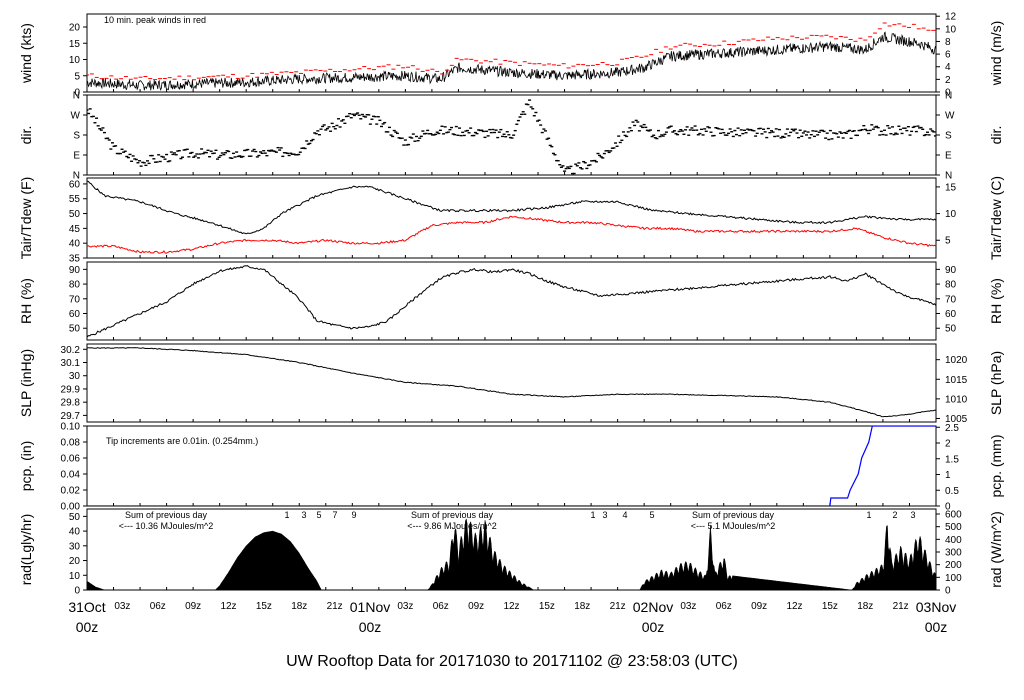  What do you see at coordinates (182, 441) in the screenshot?
I see `pcp-annotation: Tip increments are 0.01in. (0.254mm.)` at bounding box center [182, 441].